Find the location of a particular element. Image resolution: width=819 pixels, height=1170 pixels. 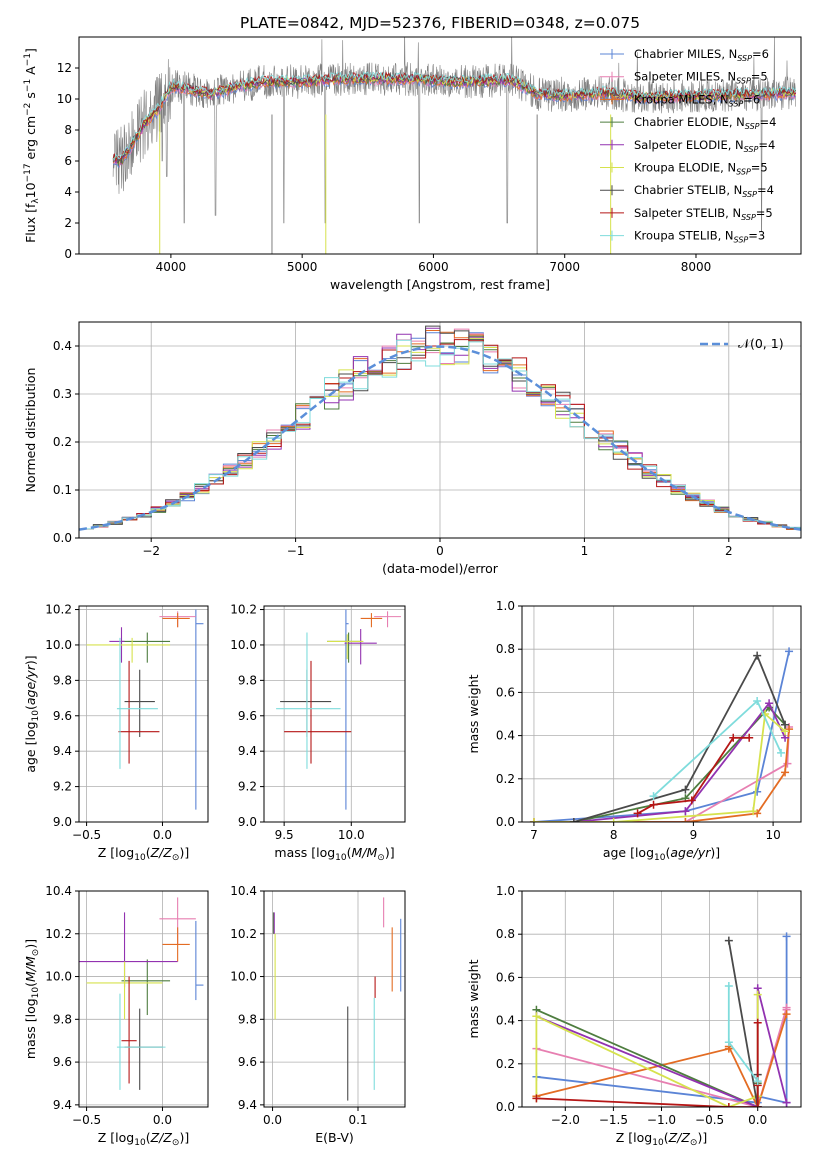

residuals-xtick-label: −1 is located at coordinates (296, 551).